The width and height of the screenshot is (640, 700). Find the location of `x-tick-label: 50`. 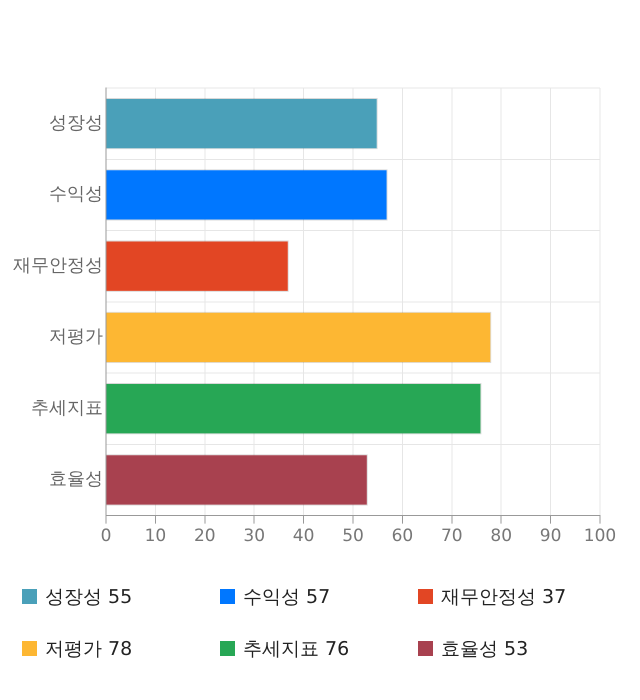

x-tick-label: 50 is located at coordinates (353, 536).